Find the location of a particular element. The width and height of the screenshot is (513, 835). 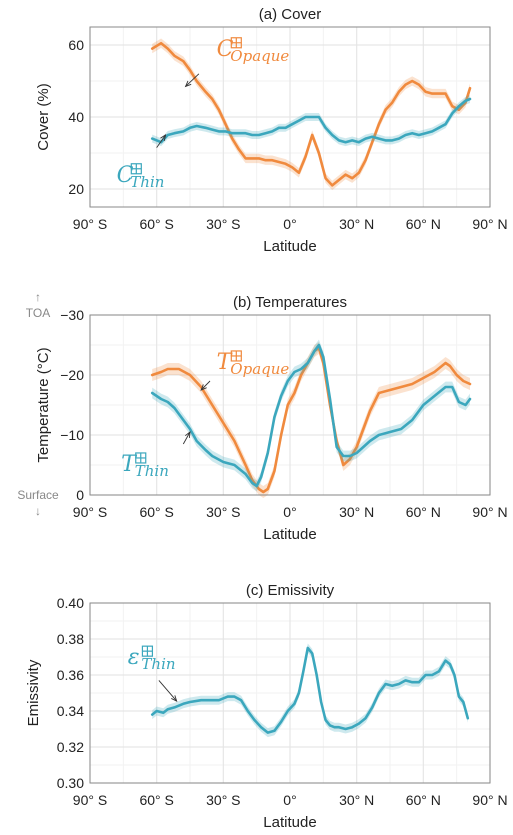

annotation-symbol-thin: C is located at coordinates (125, 175).